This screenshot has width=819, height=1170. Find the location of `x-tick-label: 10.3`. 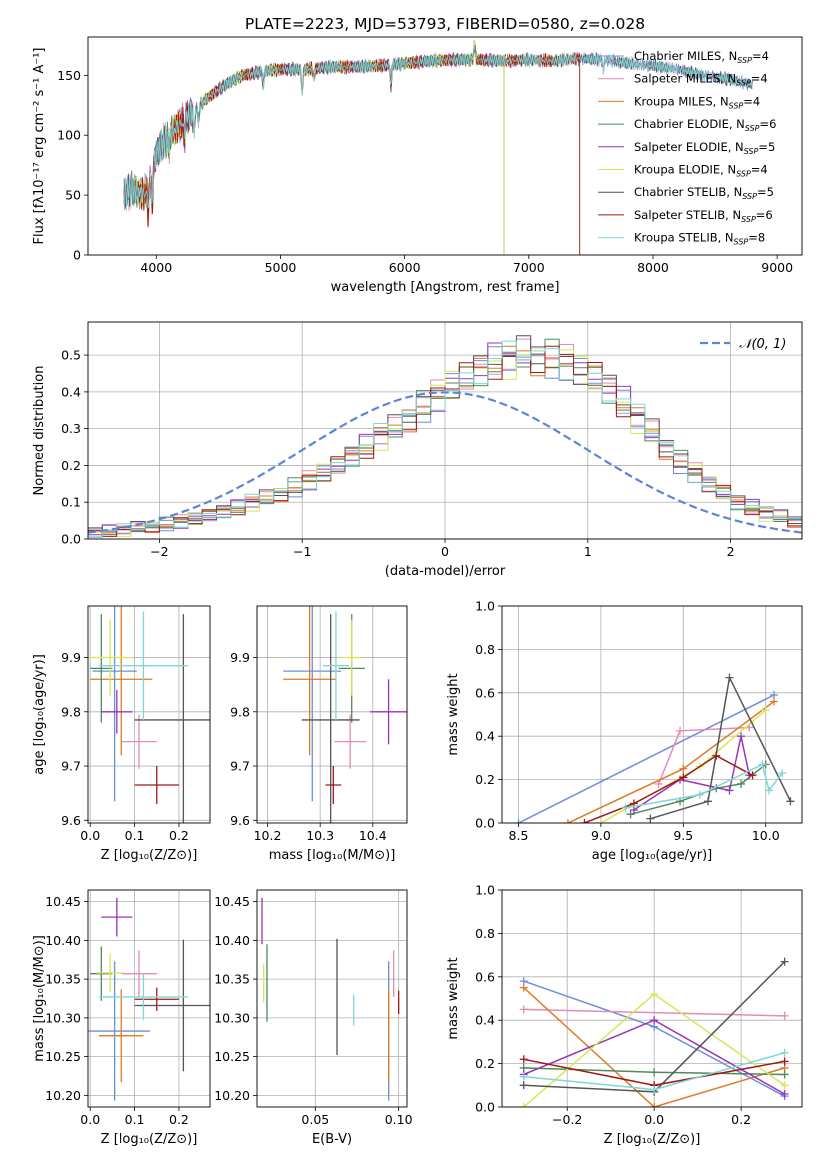

x-tick-label: 10.3 is located at coordinates (320, 835).